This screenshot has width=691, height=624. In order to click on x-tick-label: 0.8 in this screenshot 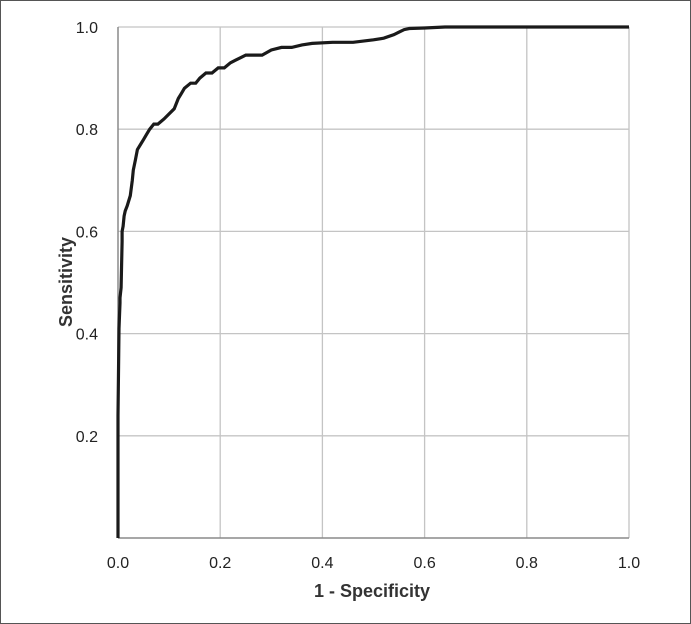, I will do `click(527, 563)`.